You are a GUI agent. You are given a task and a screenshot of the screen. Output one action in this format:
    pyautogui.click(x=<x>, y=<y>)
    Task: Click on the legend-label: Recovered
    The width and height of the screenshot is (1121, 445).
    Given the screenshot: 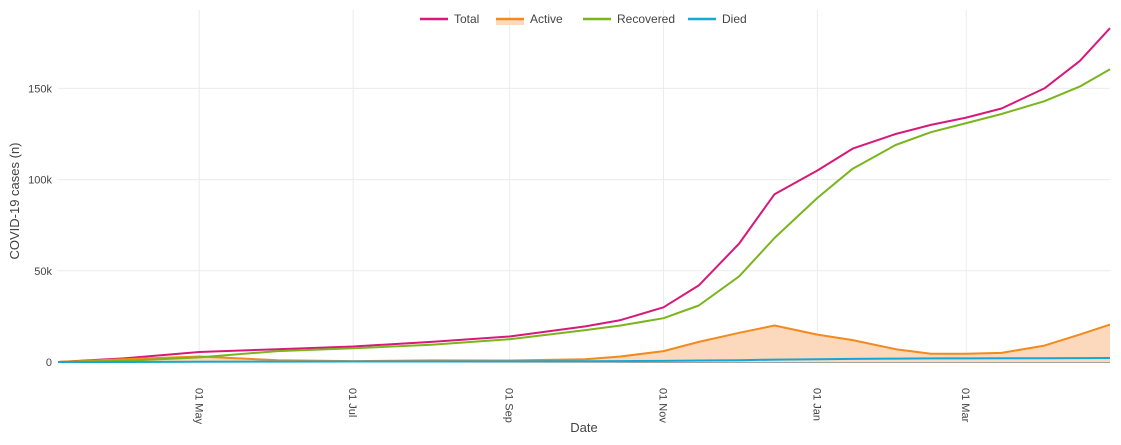 What is the action you would take?
    pyautogui.click(x=646, y=19)
    